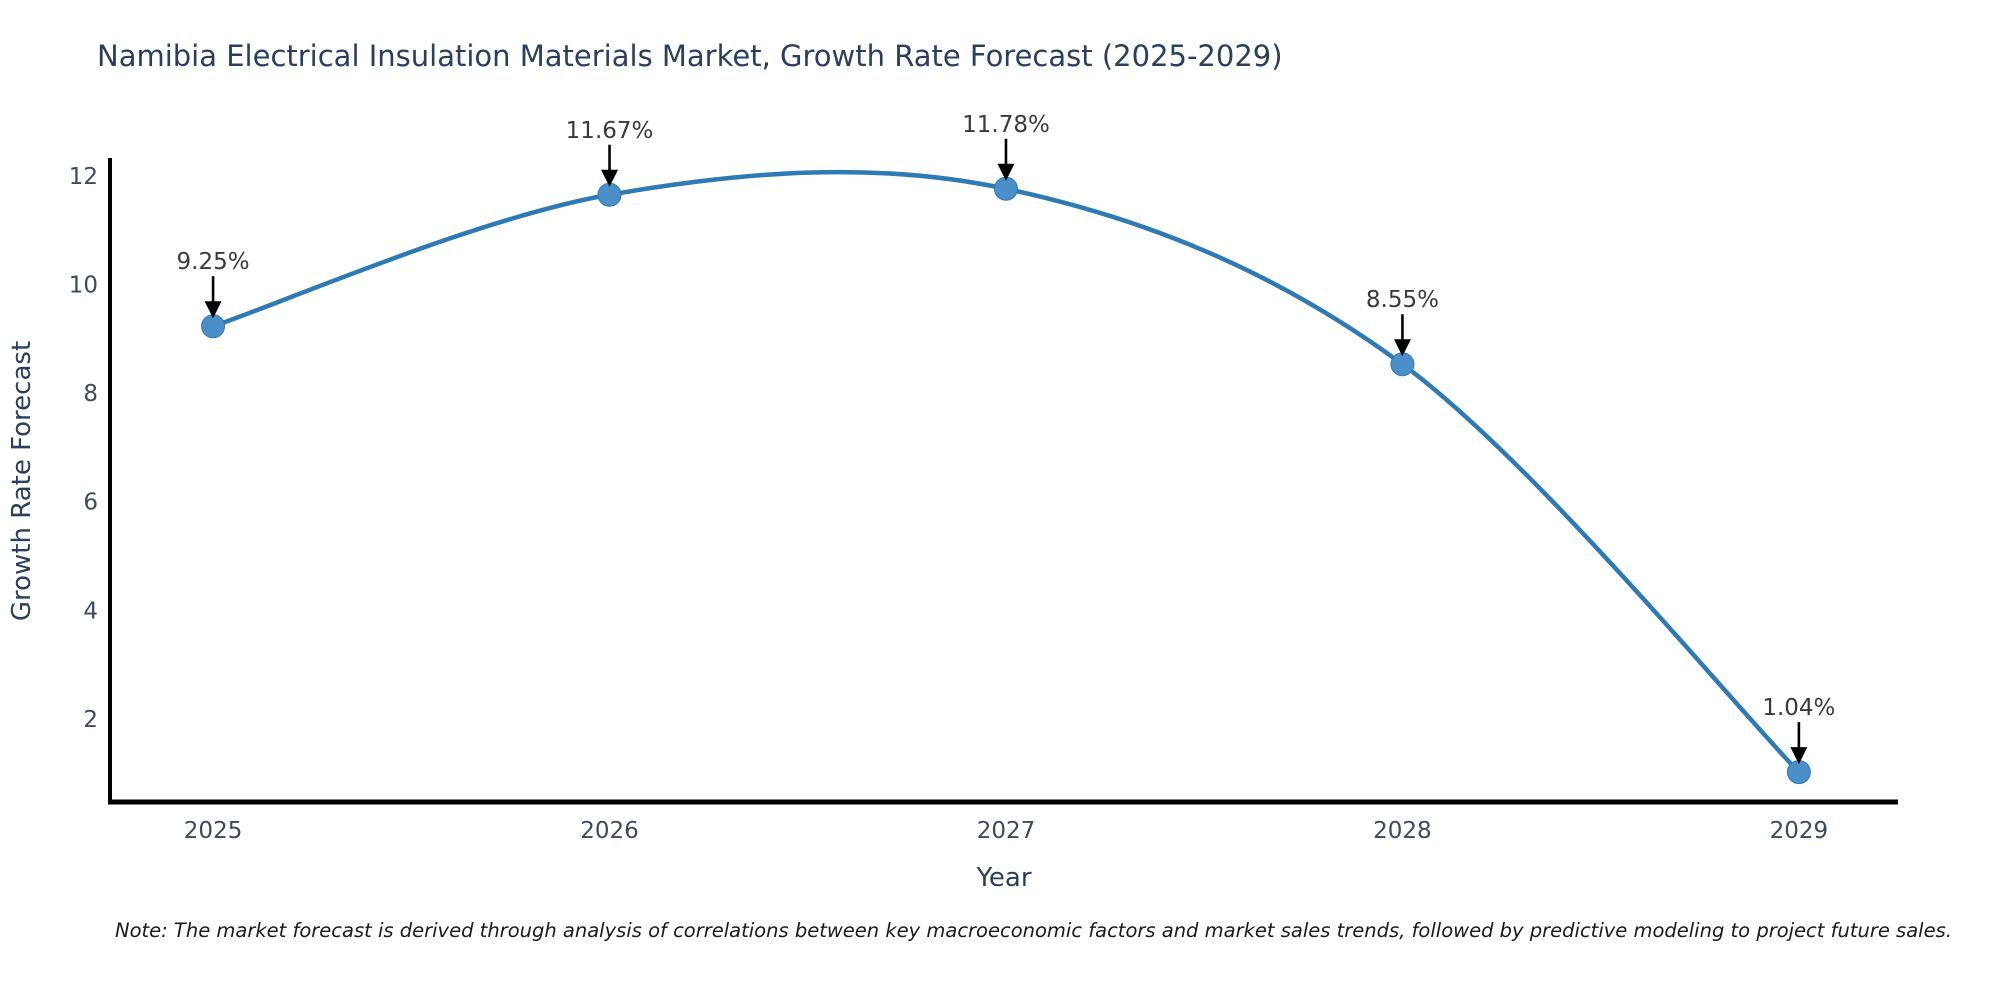 This screenshot has height=1000, width=2000. I want to click on x-tick-label: 2027, so click(1006, 831).